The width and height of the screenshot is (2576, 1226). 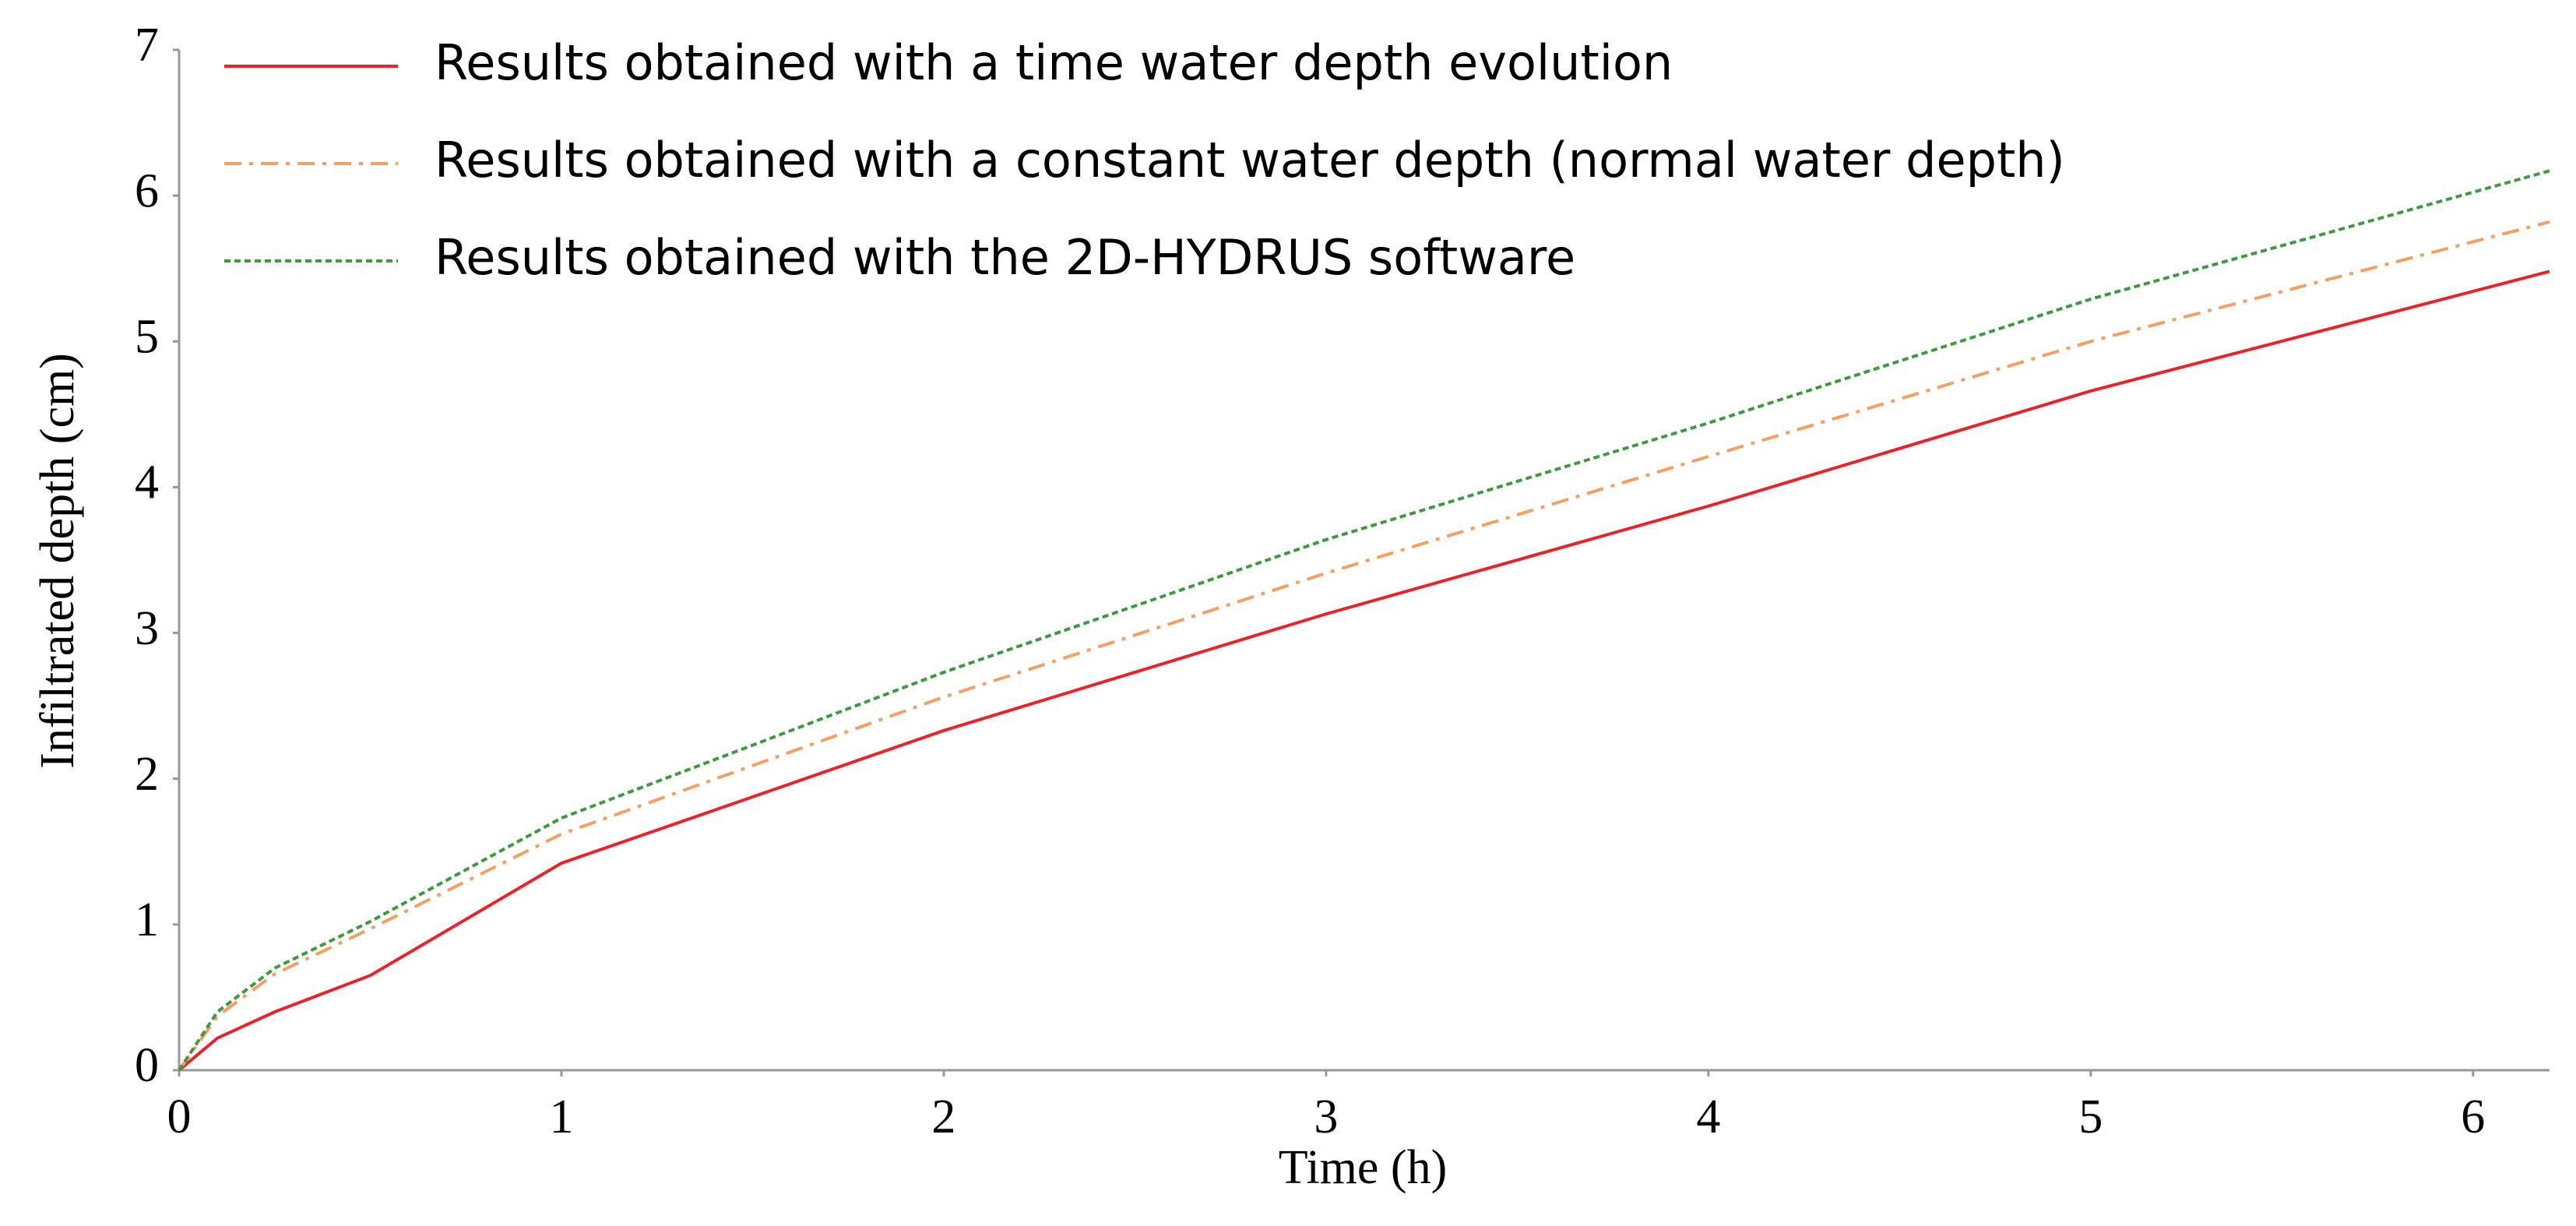 What do you see at coordinates (2473, 1116) in the screenshot?
I see `x-tick-label: 6` at bounding box center [2473, 1116].